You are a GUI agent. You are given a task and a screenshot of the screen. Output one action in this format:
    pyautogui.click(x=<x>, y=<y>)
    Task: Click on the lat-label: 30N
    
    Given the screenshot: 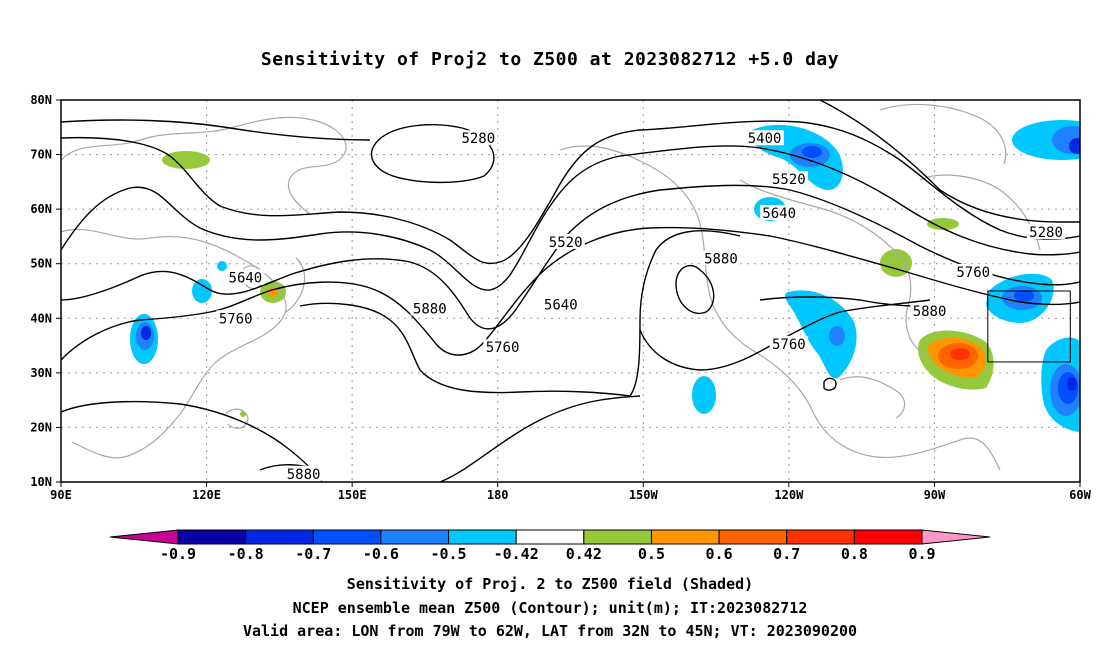 What is the action you would take?
    pyautogui.click(x=41, y=373)
    